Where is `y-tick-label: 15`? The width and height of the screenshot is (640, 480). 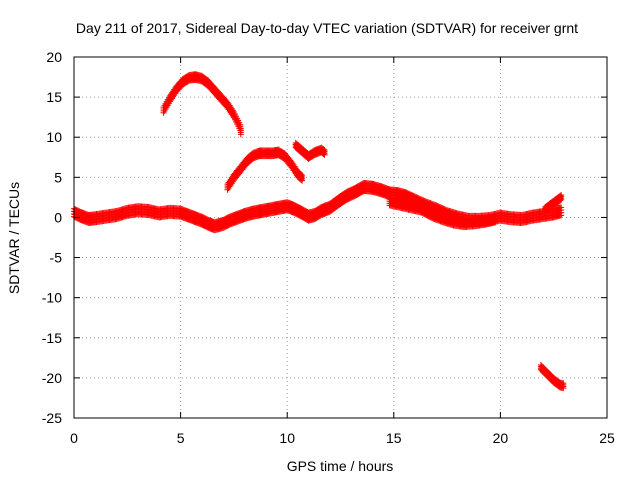 y-tick-label: 15 is located at coordinates (54, 97).